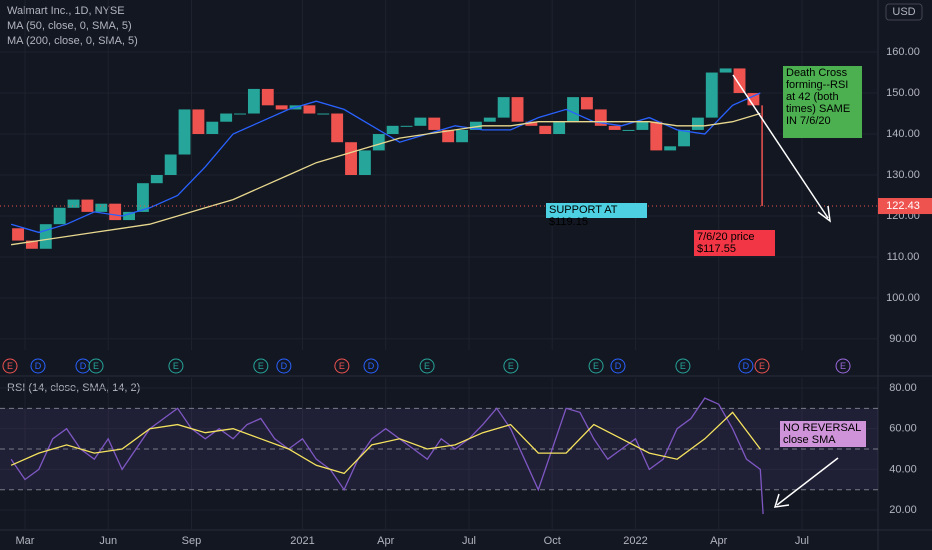 Image resolution: width=932 pixels, height=550 pixels. Describe the element at coordinates (24, 541) in the screenshot. I see `x-tick-label: Mar` at that location.